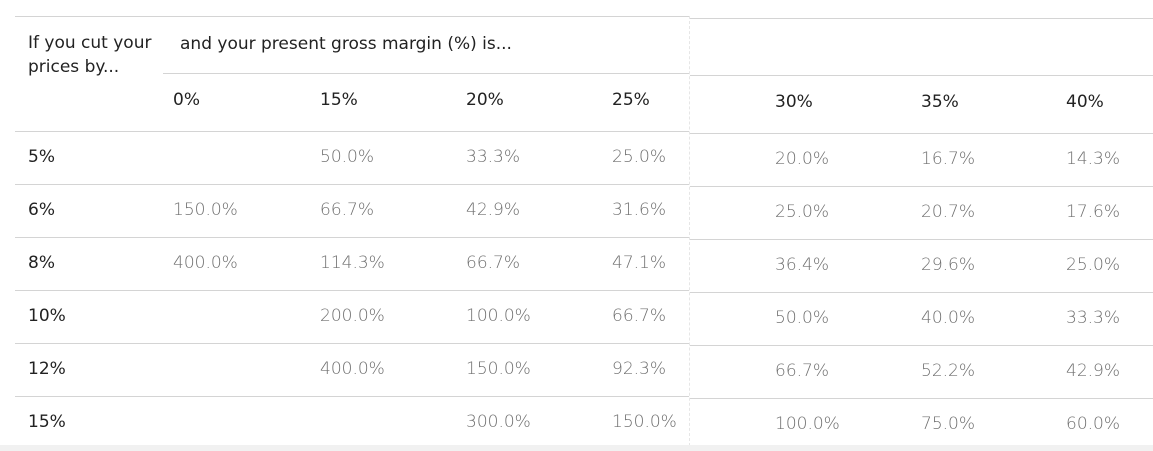  What do you see at coordinates (47, 422) in the screenshot?
I see `row-header: 15%` at bounding box center [47, 422].